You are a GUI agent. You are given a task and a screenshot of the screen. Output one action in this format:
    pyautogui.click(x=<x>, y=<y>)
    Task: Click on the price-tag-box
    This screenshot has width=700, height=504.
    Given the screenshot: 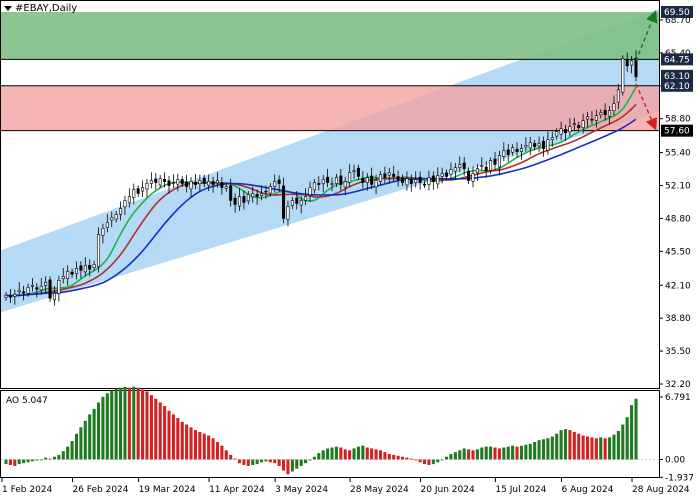 What is the action you would take?
    pyautogui.click(x=677, y=130)
    